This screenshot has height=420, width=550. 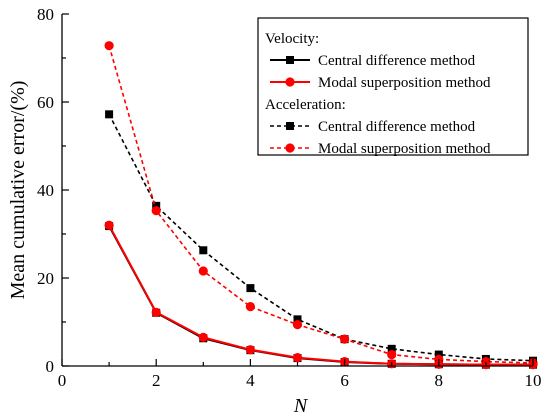 I want to click on x-tick-label: 0, so click(x=62, y=380).